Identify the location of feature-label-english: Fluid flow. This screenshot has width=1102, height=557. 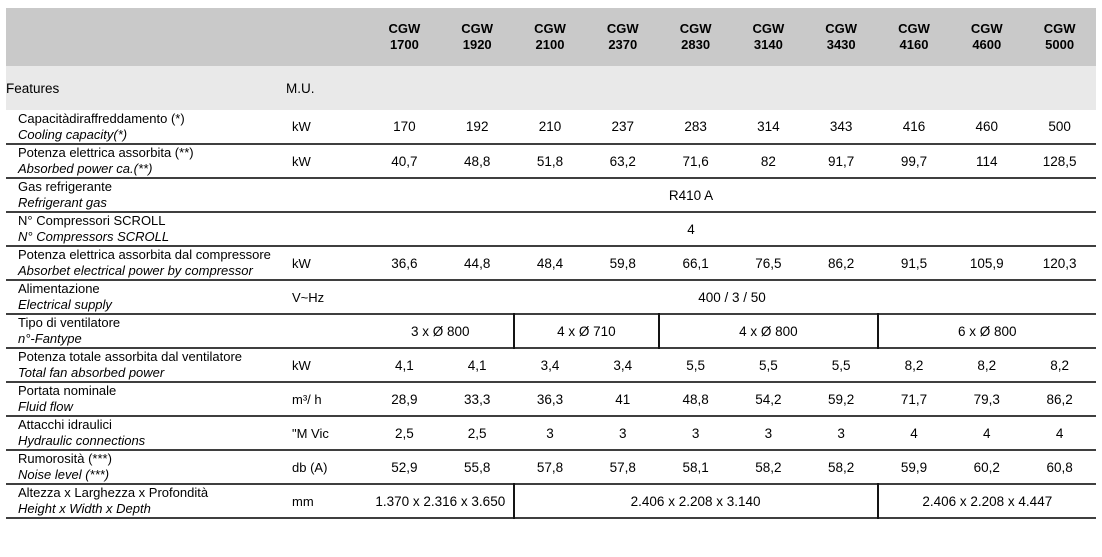
(45, 406).